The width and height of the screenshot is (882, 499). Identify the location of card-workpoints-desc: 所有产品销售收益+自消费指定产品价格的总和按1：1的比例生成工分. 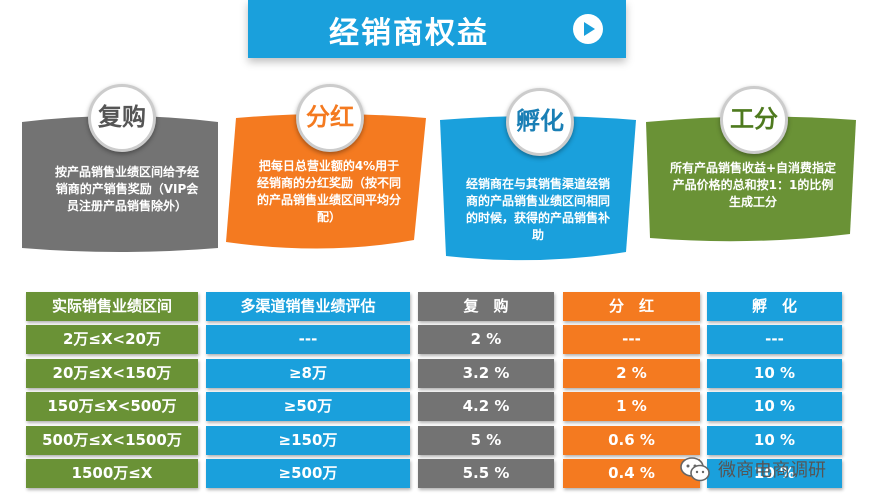
(753, 185).